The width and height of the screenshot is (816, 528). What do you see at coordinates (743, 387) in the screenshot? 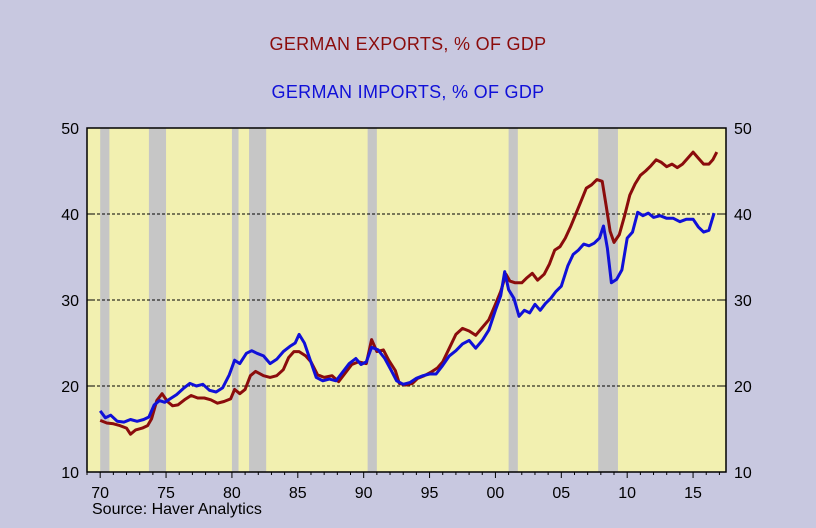
I see `y-tick-label-right: 20` at bounding box center [743, 387].